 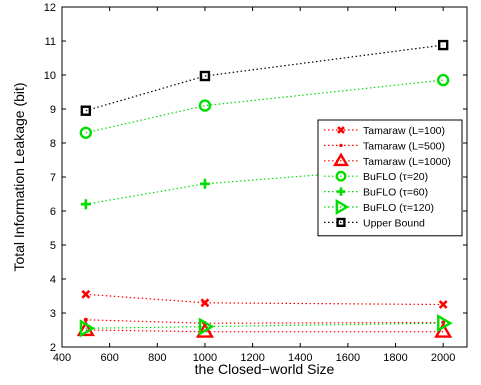 What do you see at coordinates (407, 162) in the screenshot?
I see `legend-label: Tamaraw (L=1000)` at bounding box center [407, 162].